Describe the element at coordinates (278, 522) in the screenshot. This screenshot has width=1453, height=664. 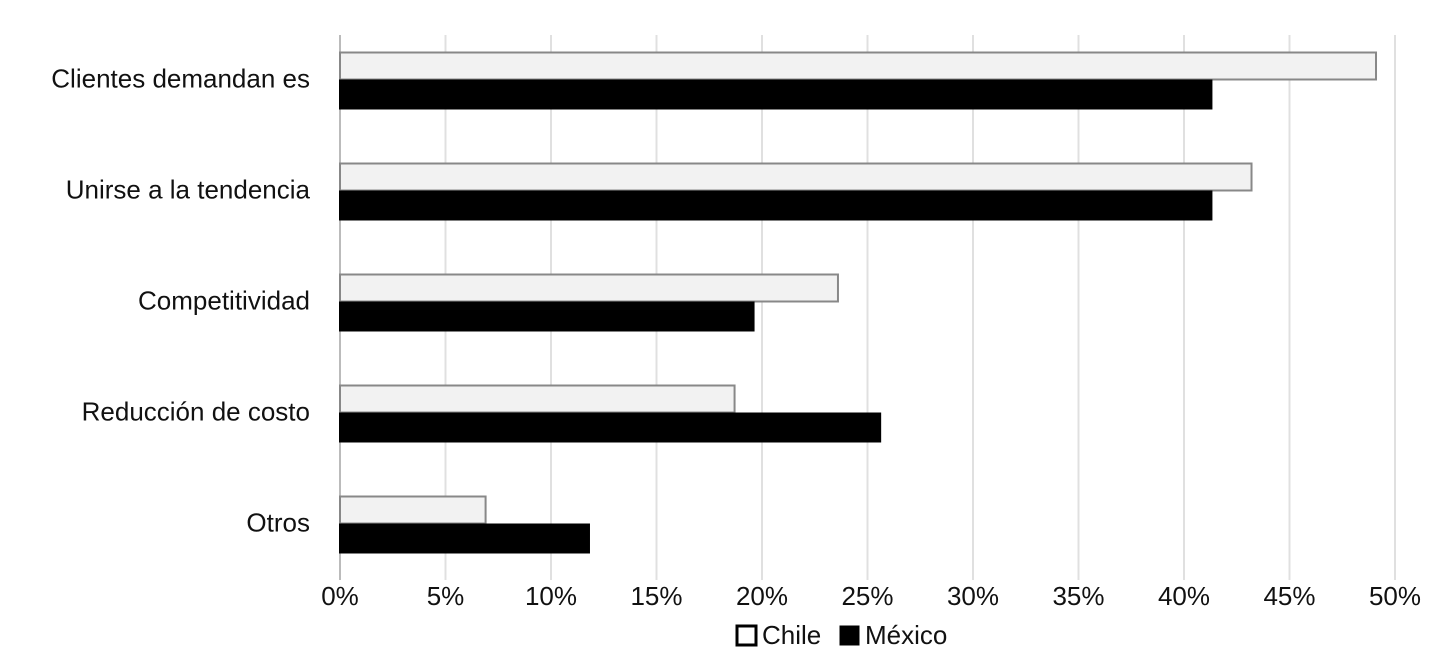
I see `y-tick-label: Otros` at that location.